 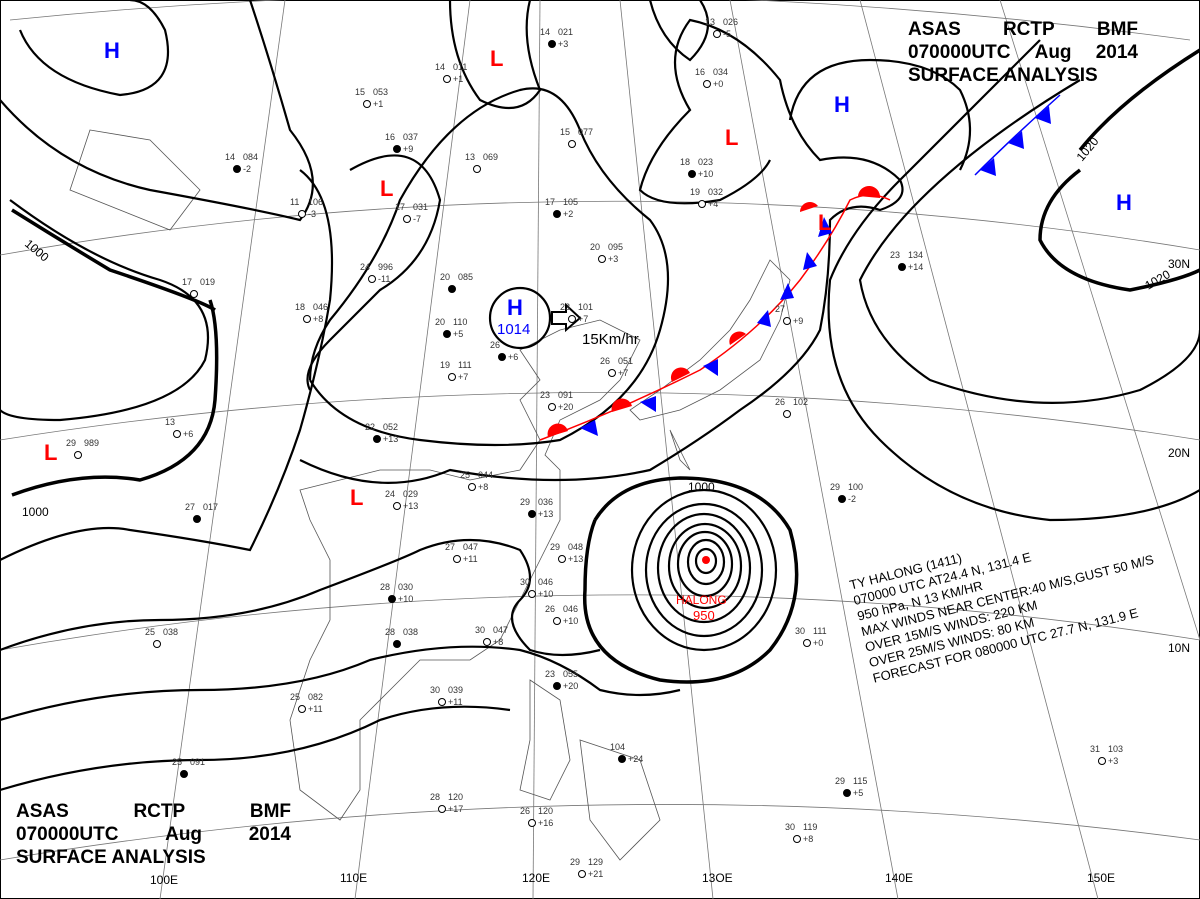 I want to click on cold-front, so click(x=1017, y=135).